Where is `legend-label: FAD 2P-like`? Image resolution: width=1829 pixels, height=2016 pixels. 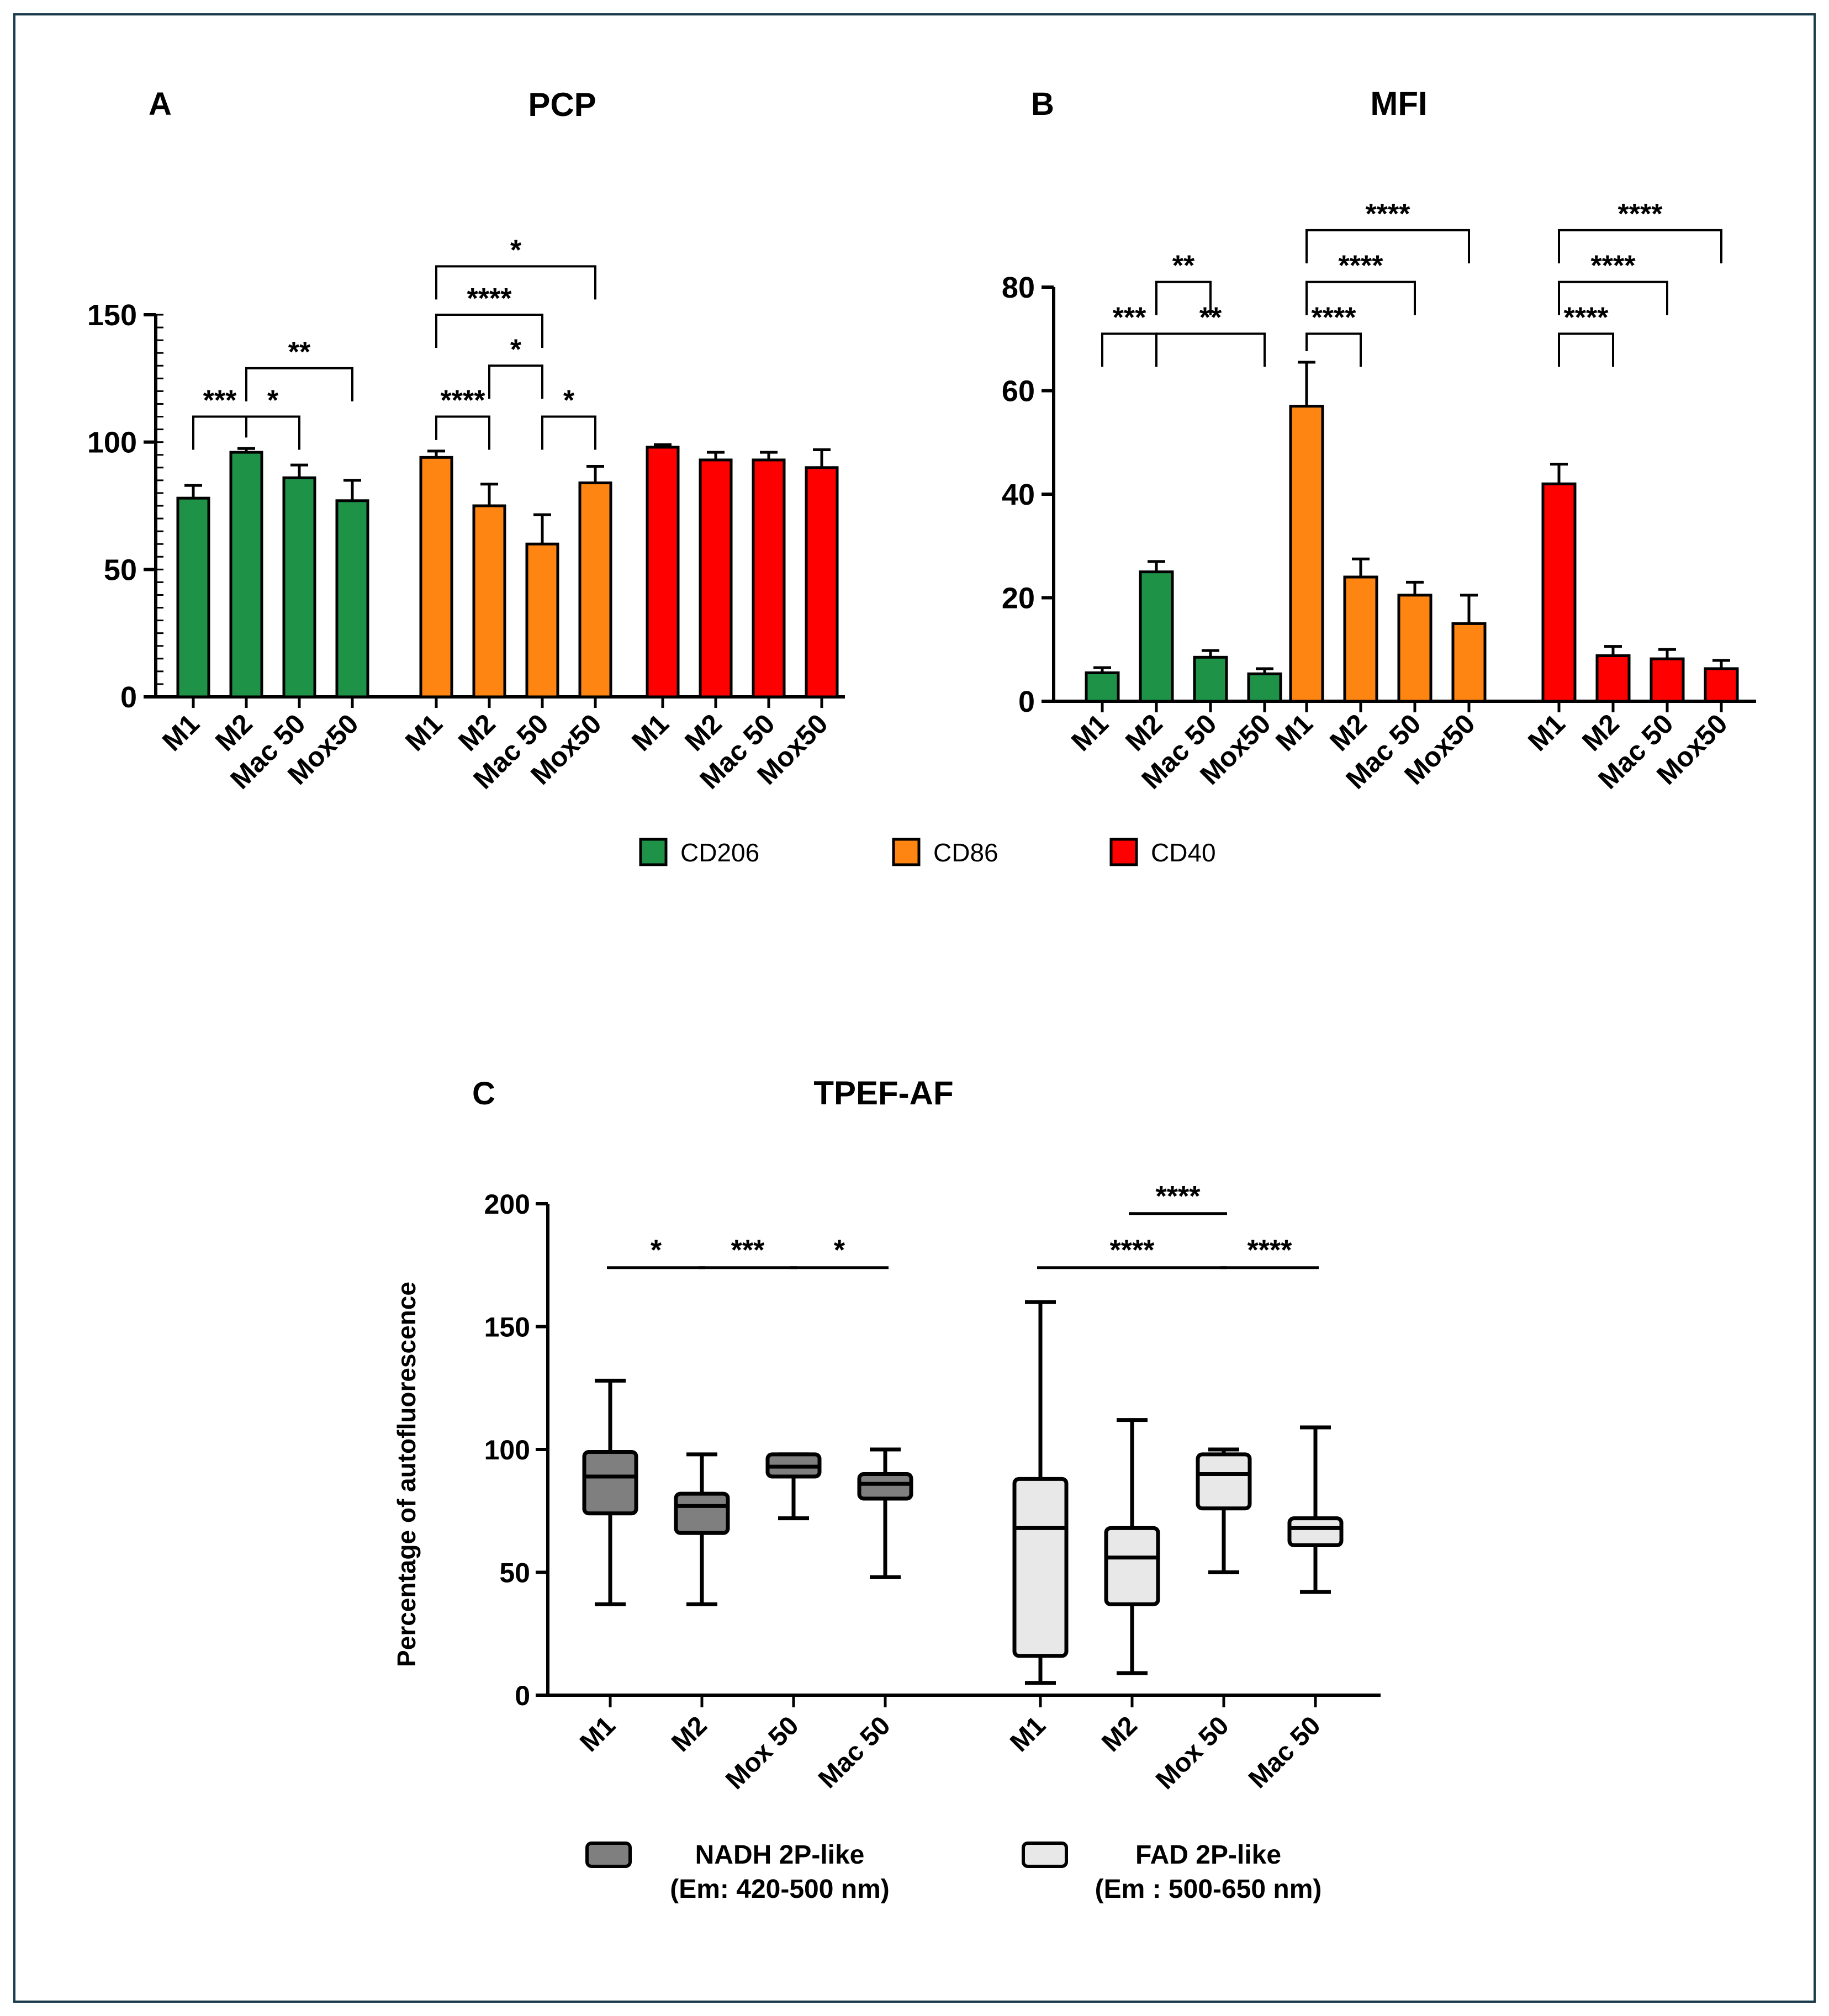 legend-label: FAD 2P-like is located at coordinates (1208, 1855).